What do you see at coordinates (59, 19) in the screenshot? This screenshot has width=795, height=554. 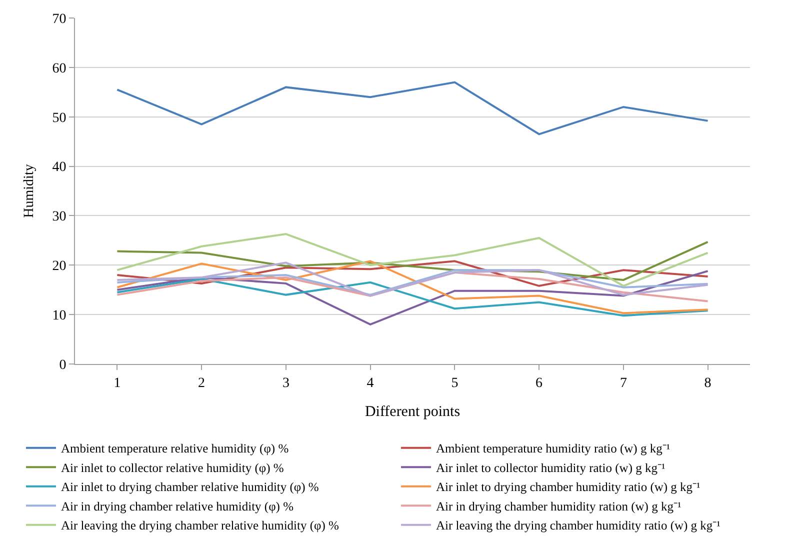 I see `y-tick-label: 70` at bounding box center [59, 19].